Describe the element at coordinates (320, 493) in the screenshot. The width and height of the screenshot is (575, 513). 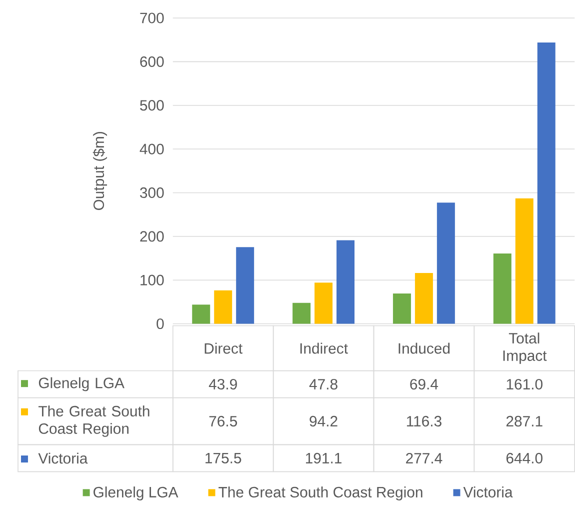
I see `text: The Great South Coast Region` at that location.